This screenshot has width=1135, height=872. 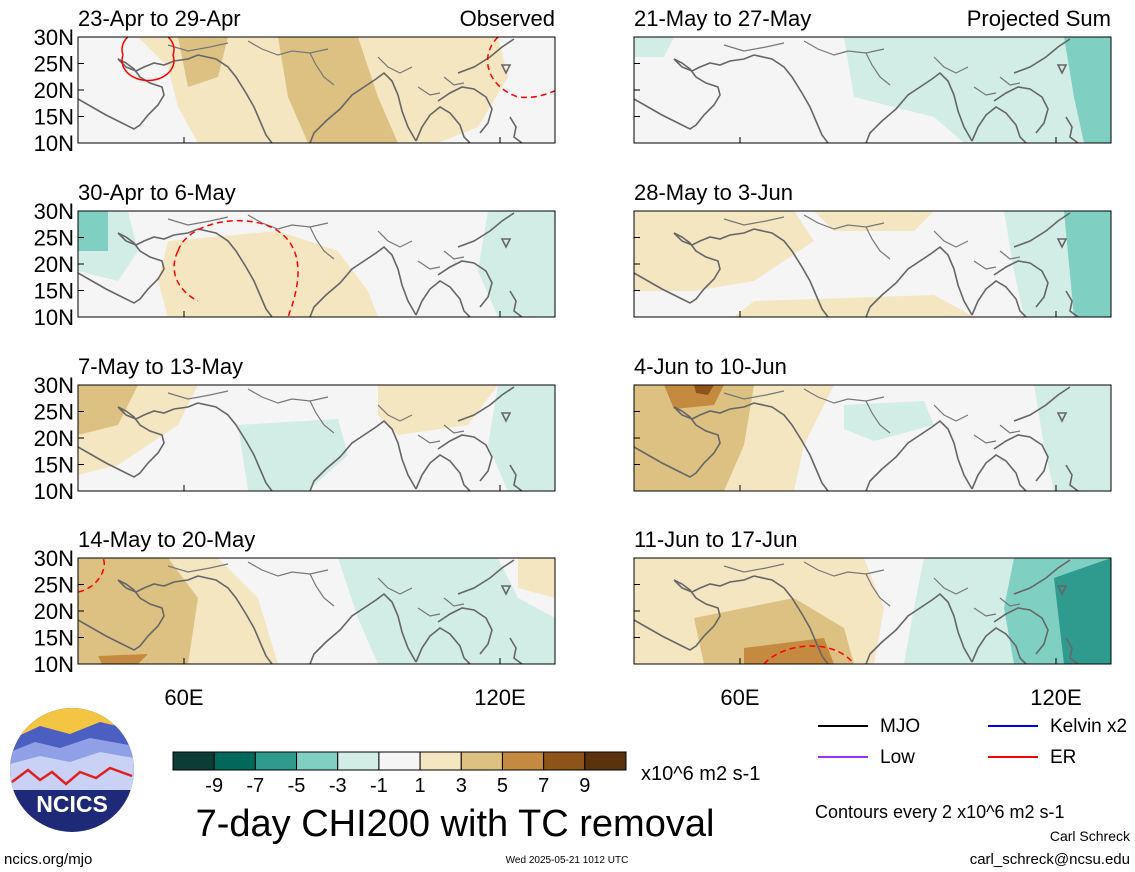 What do you see at coordinates (54, 90) in the screenshot?
I see `lat-tick-label: 20N` at bounding box center [54, 90].